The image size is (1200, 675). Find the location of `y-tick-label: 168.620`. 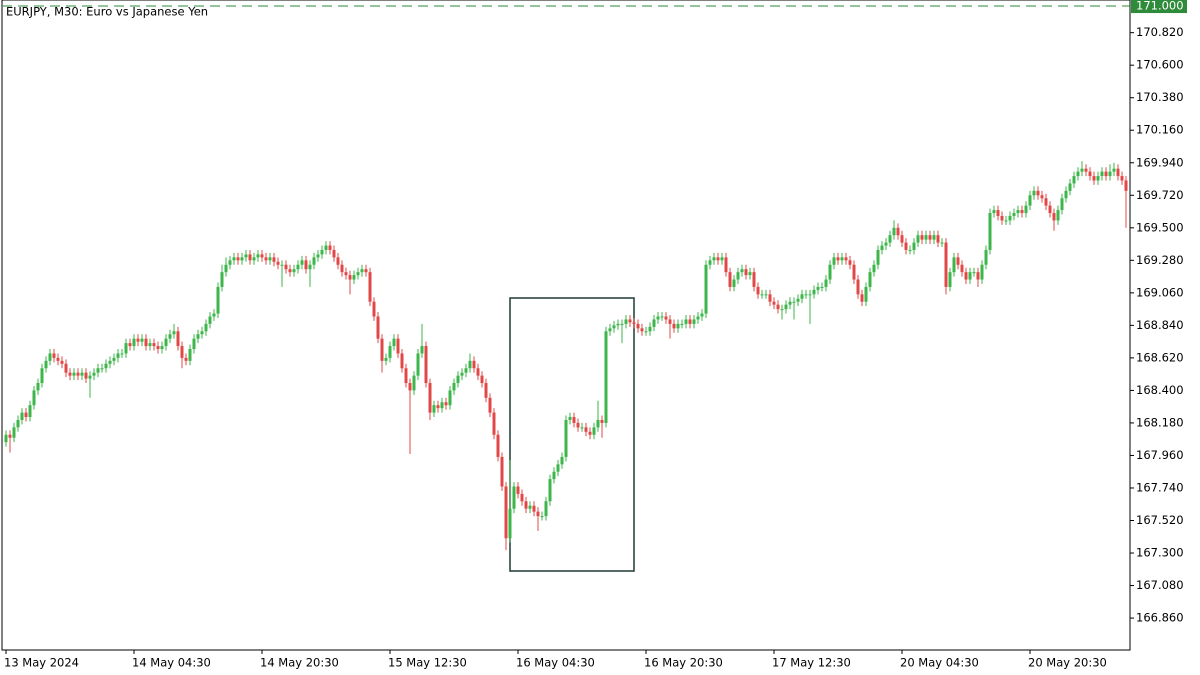

y-tick-label: 168.620 is located at coordinates (1160, 357).